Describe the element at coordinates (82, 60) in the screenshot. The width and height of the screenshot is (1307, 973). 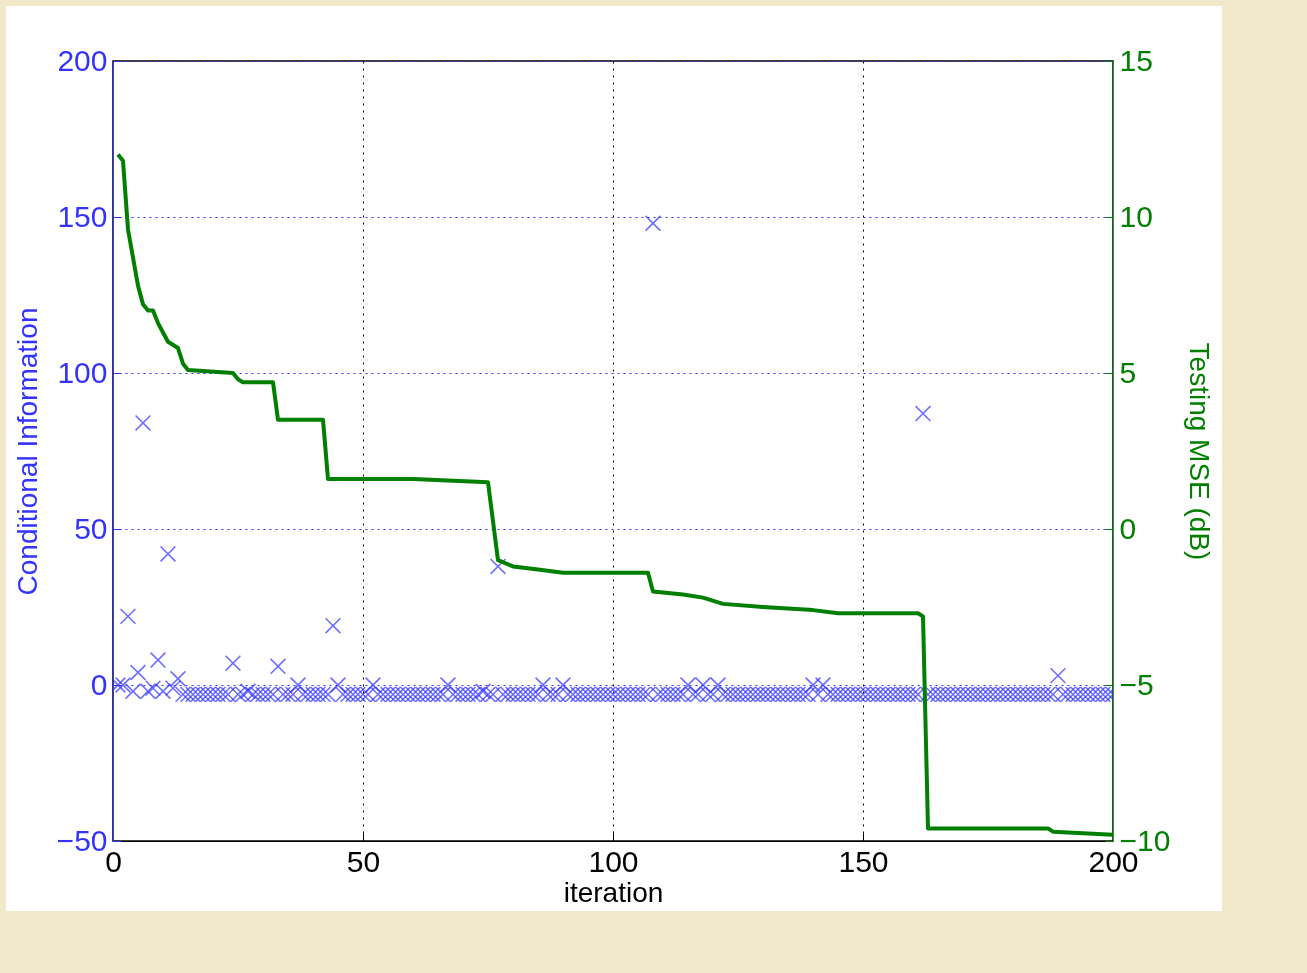
I see `y-tick-label: 200` at that location.